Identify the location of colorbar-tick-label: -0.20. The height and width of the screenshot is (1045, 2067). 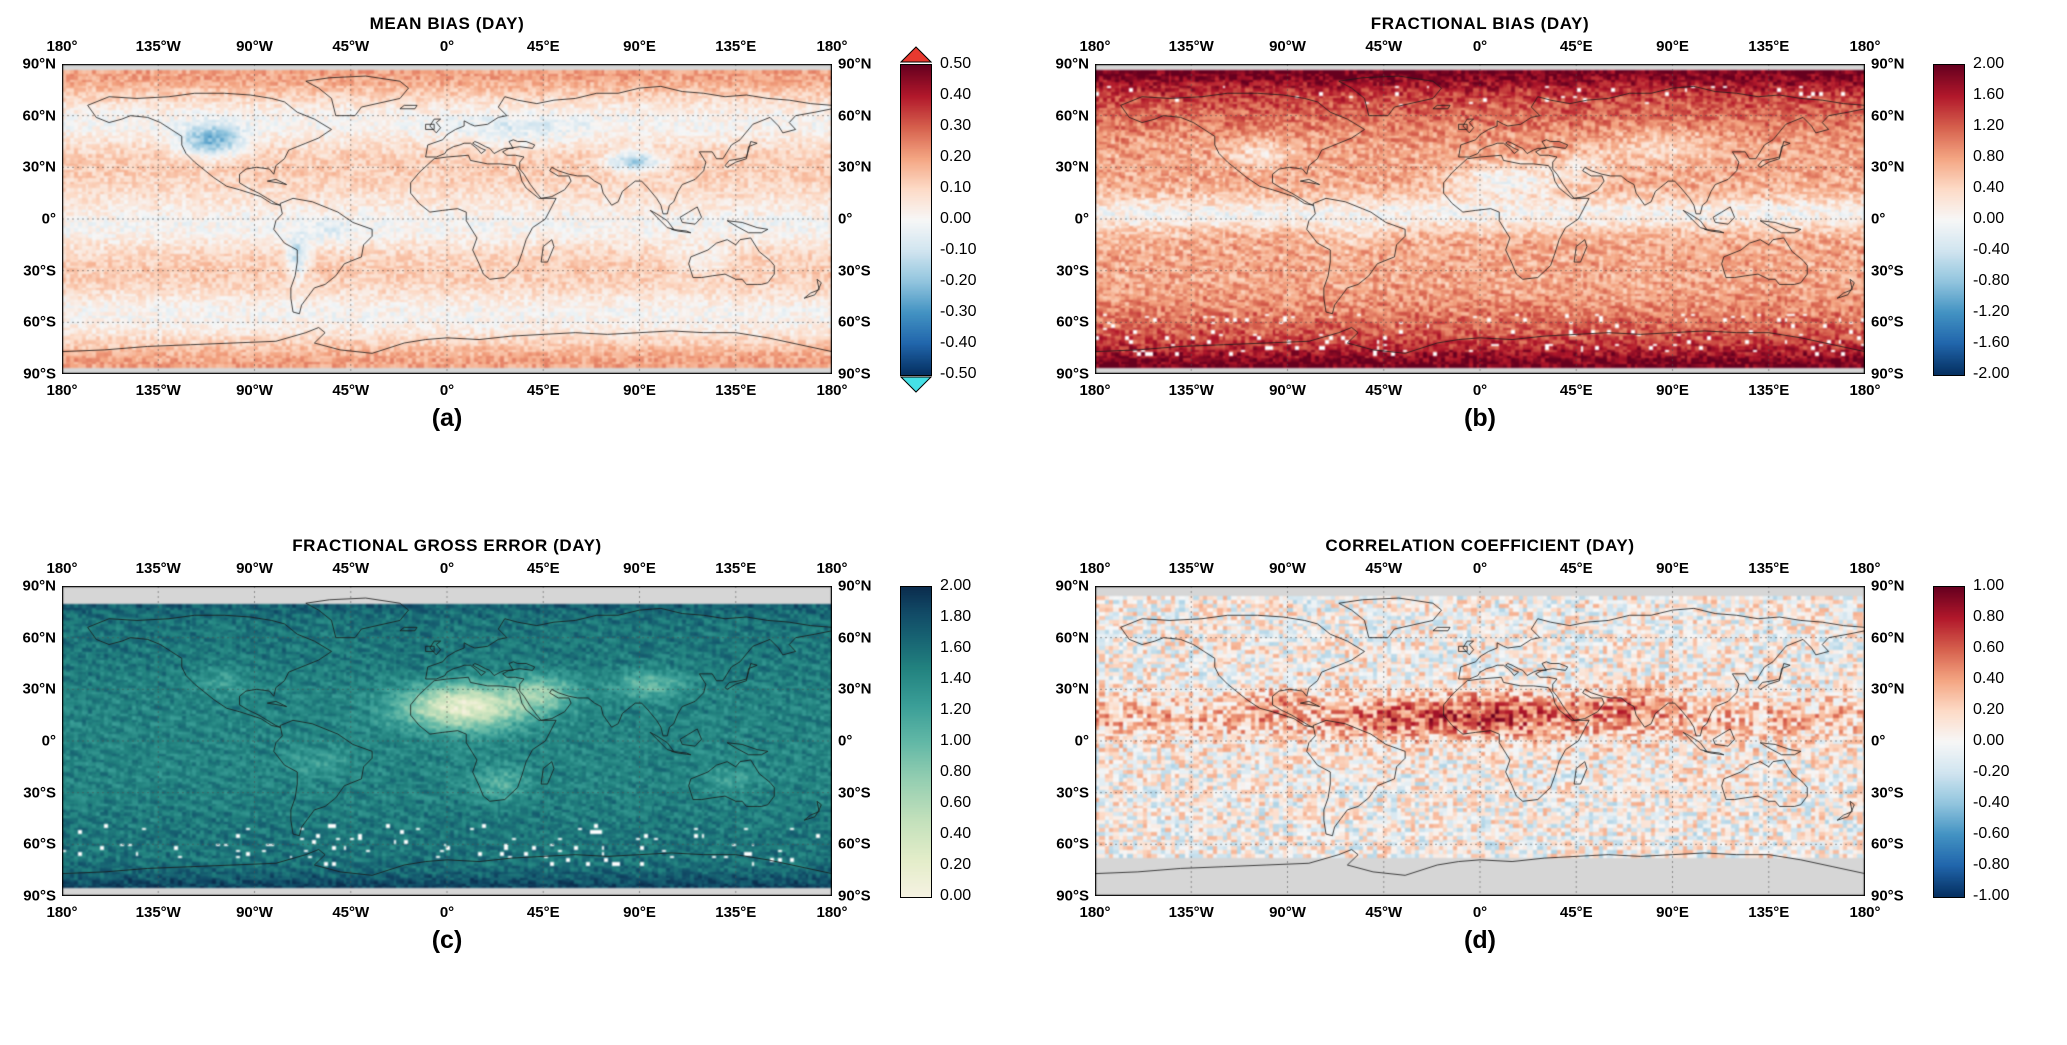
(1991, 771).